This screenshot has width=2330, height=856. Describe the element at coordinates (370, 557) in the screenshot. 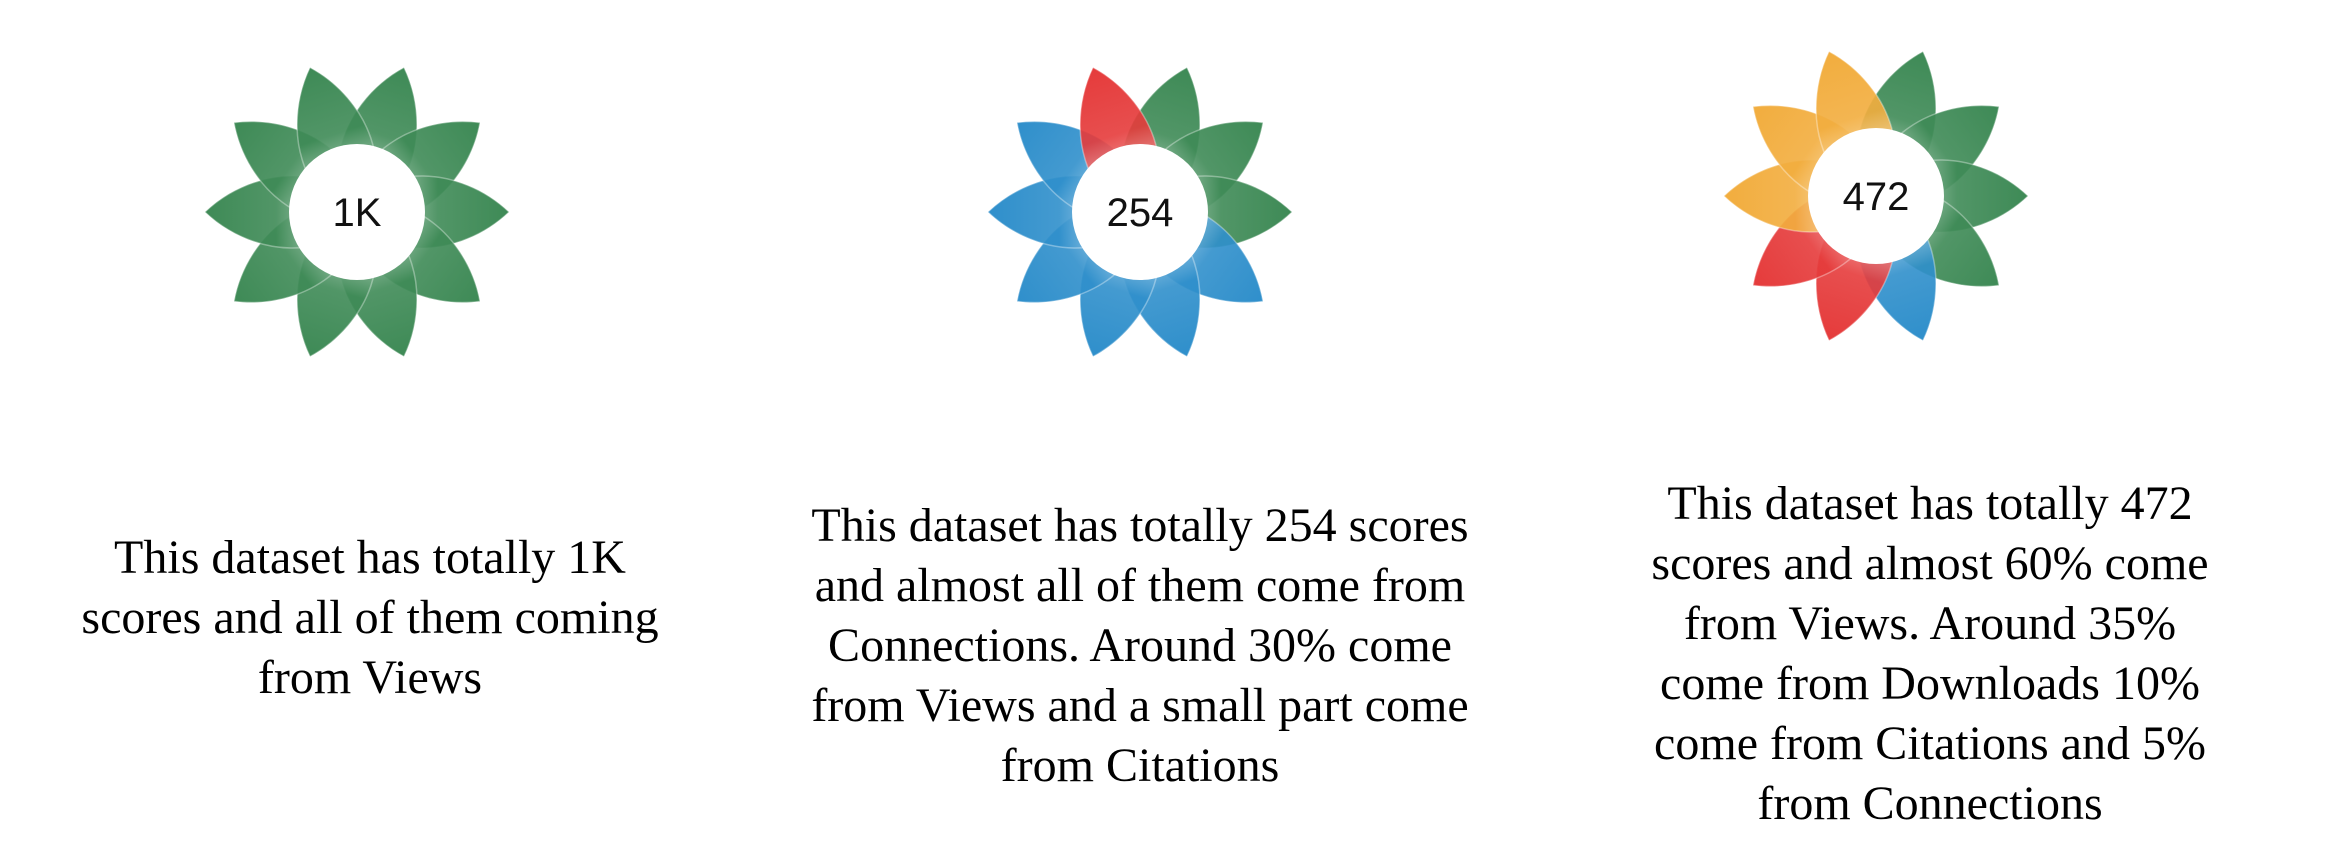

I see `caption-line: This dataset has totally 1K` at that location.